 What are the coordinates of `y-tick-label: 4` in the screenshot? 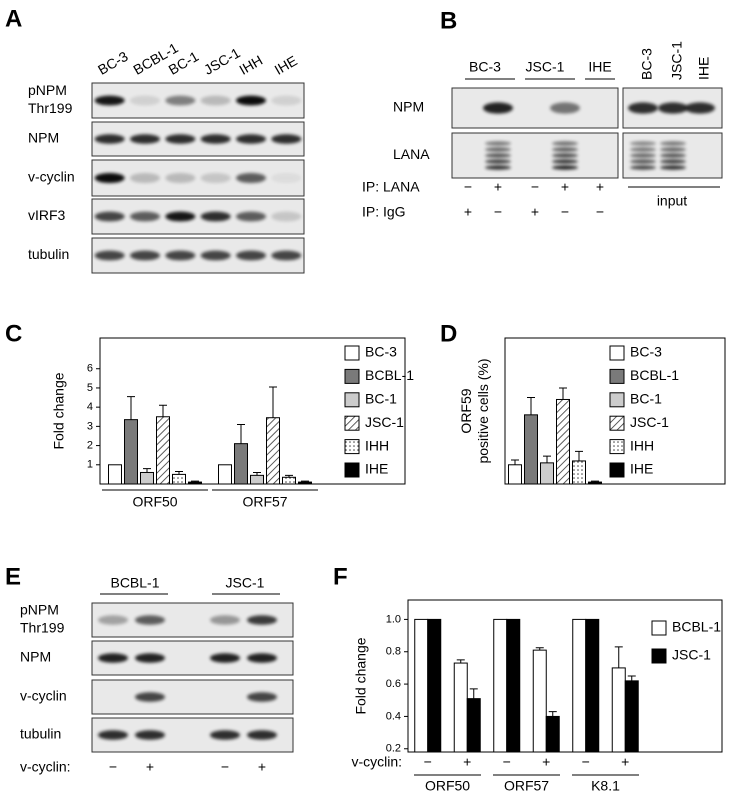 It's located at (90, 407).